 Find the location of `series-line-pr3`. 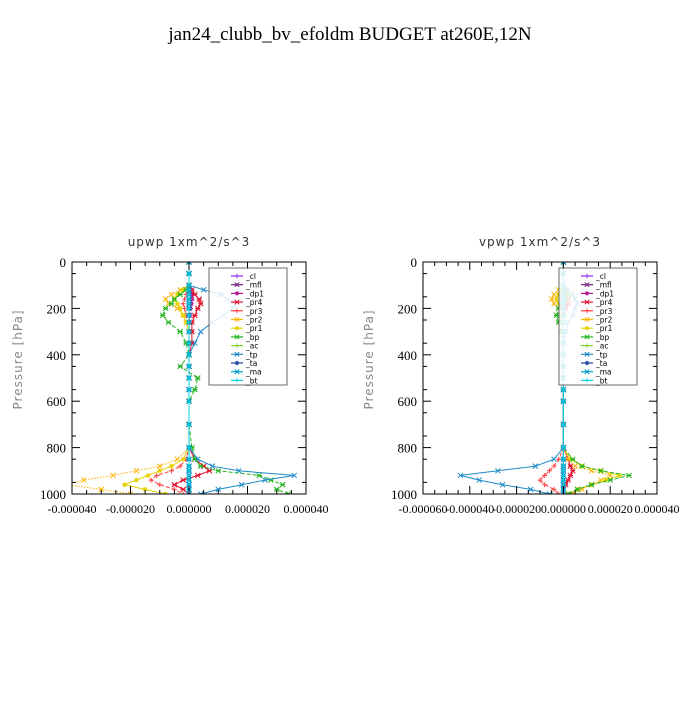

series-line-pr3 is located at coordinates (170, 378).